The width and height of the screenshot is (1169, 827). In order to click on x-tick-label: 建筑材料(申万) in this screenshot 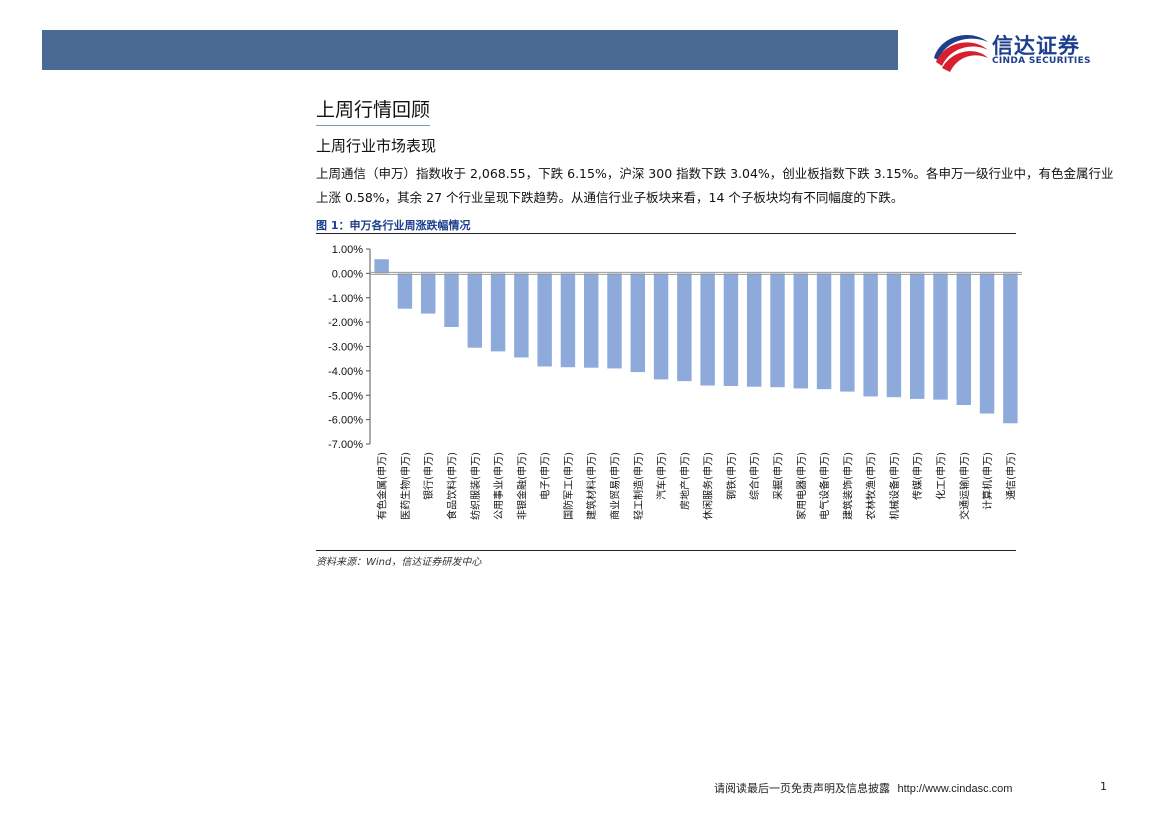, I will do `click(591, 486)`.